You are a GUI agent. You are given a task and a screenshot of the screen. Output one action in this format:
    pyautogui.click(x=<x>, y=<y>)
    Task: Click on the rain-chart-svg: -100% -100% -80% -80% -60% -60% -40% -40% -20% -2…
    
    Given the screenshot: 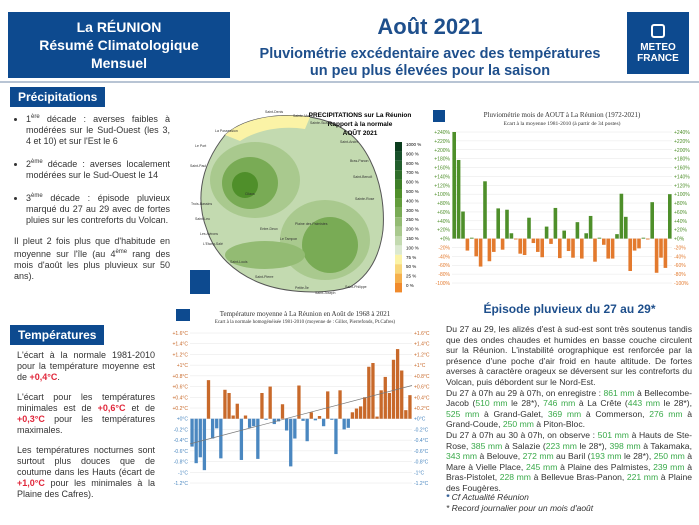 What is the action you would take?
    pyautogui.click(x=562, y=208)
    